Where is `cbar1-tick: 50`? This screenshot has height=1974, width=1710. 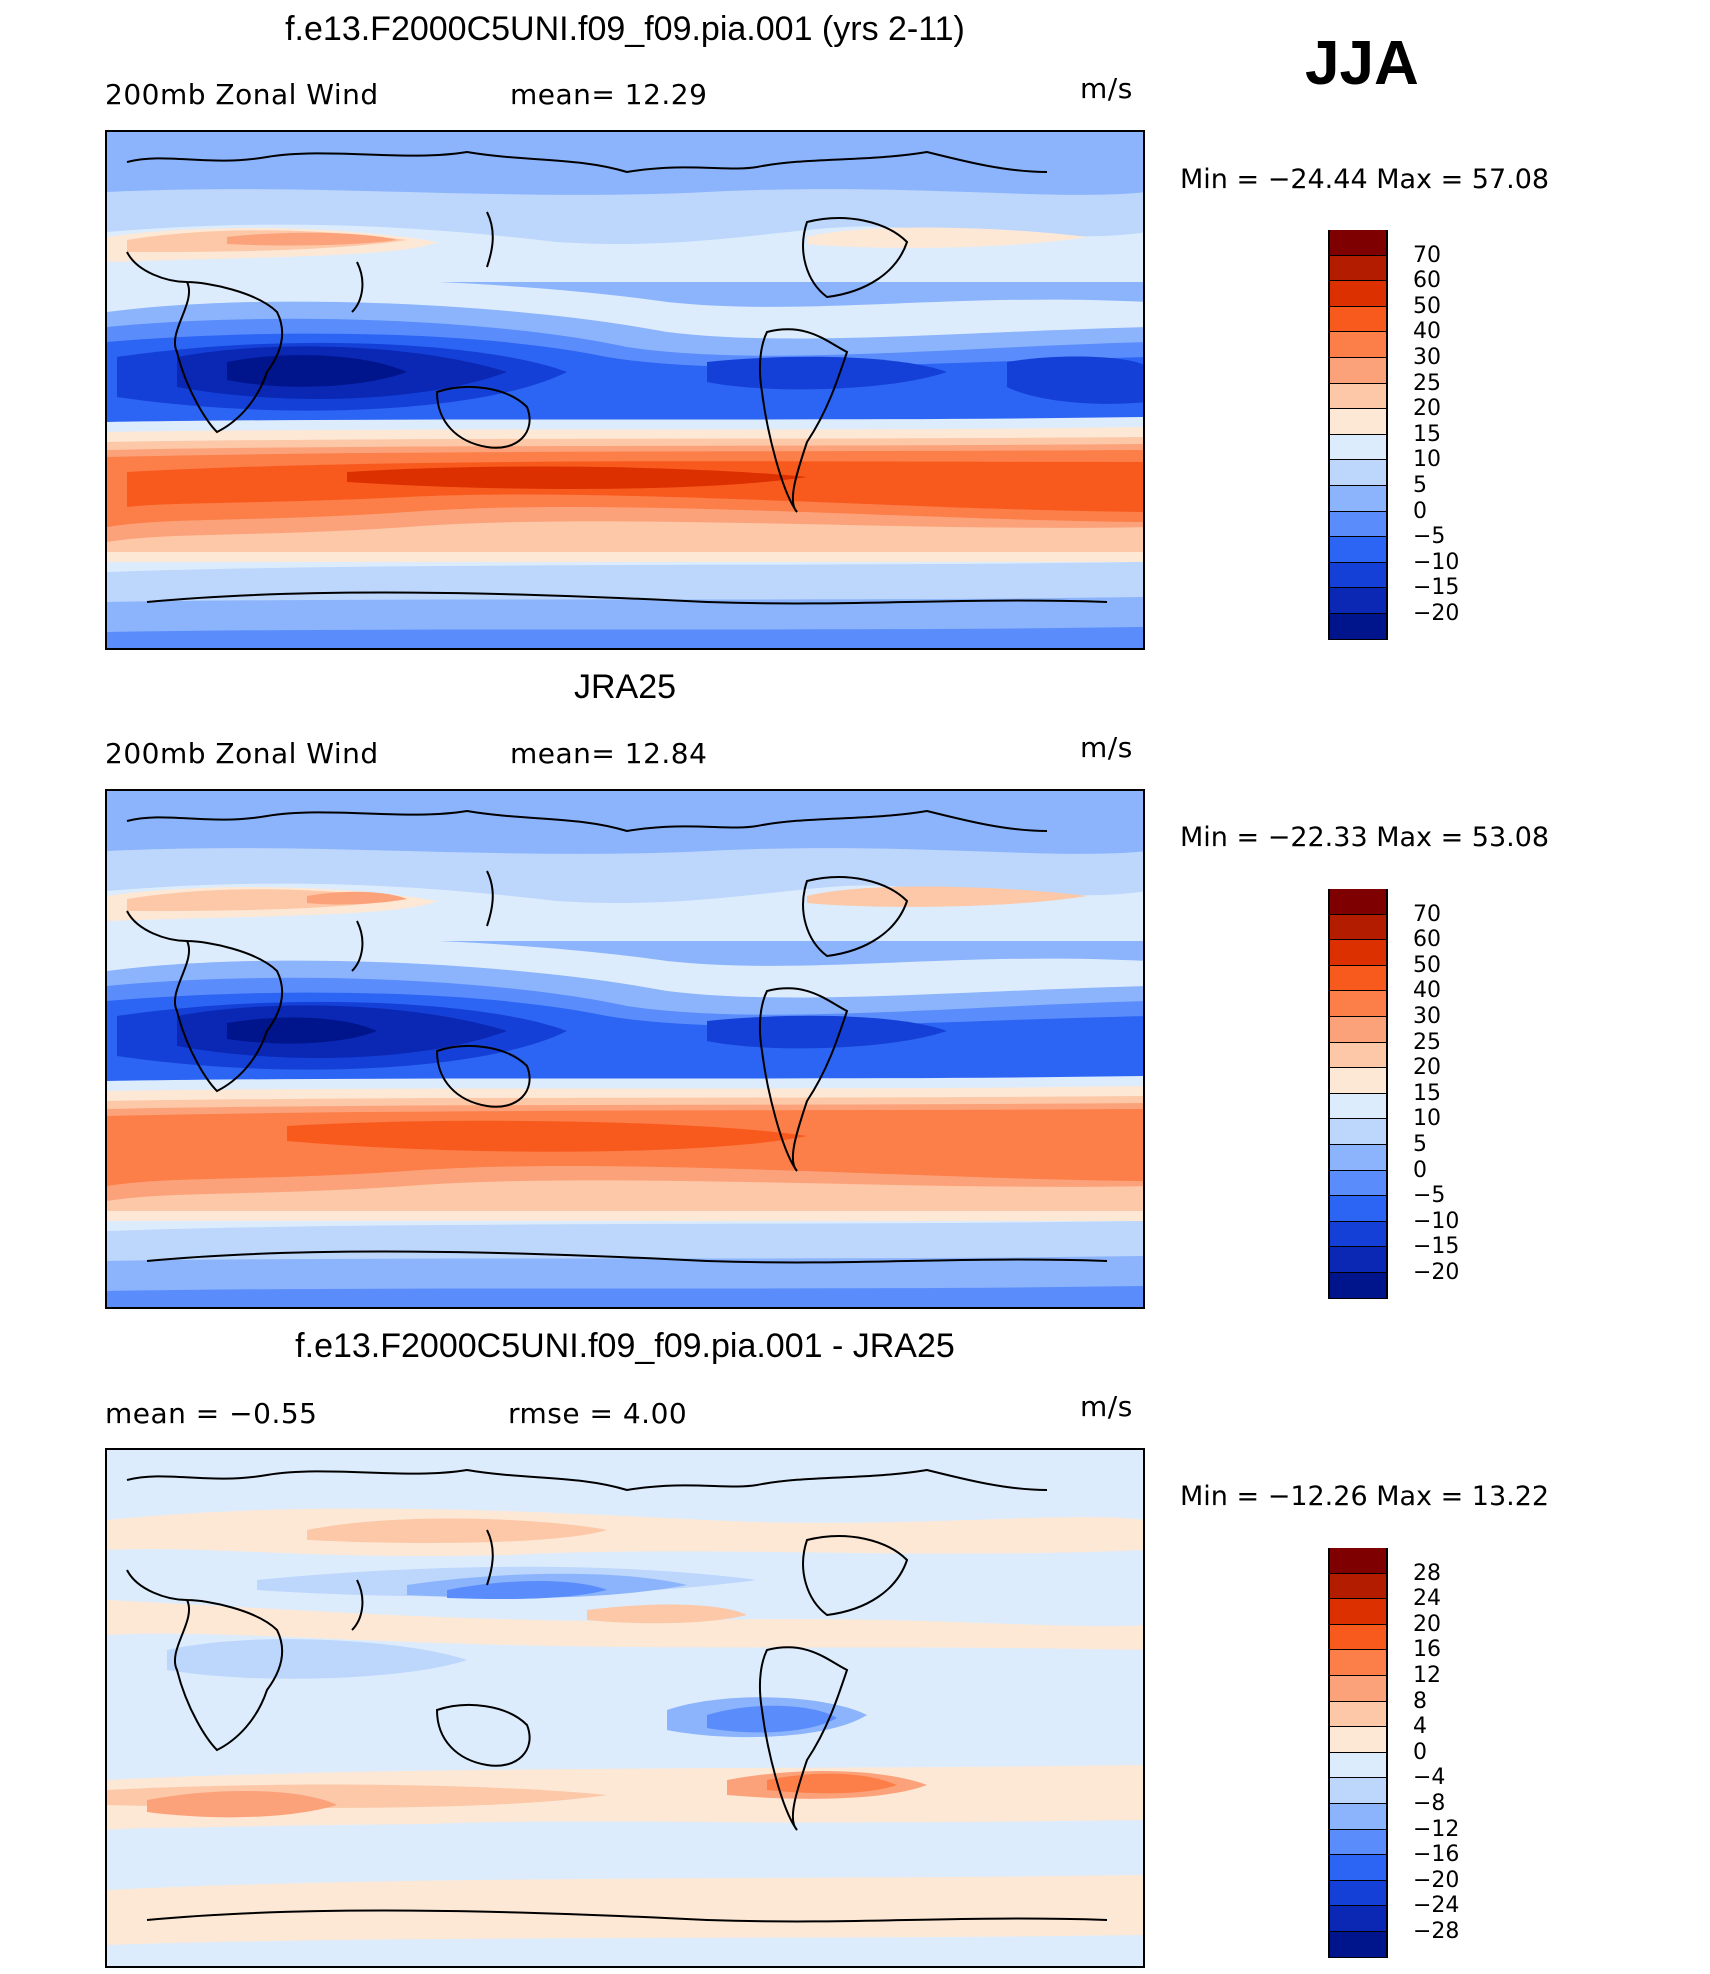 cbar1-tick: 50 is located at coordinates (1427, 306).